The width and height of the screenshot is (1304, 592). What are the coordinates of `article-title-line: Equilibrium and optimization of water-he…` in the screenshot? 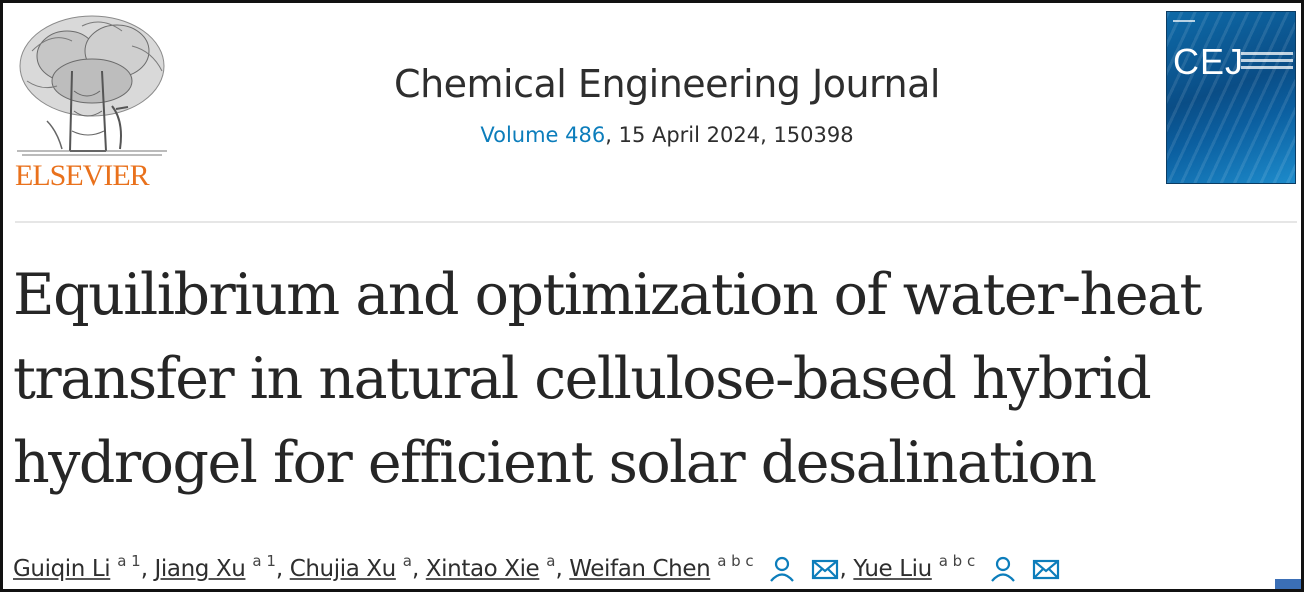 It's located at (607, 295).